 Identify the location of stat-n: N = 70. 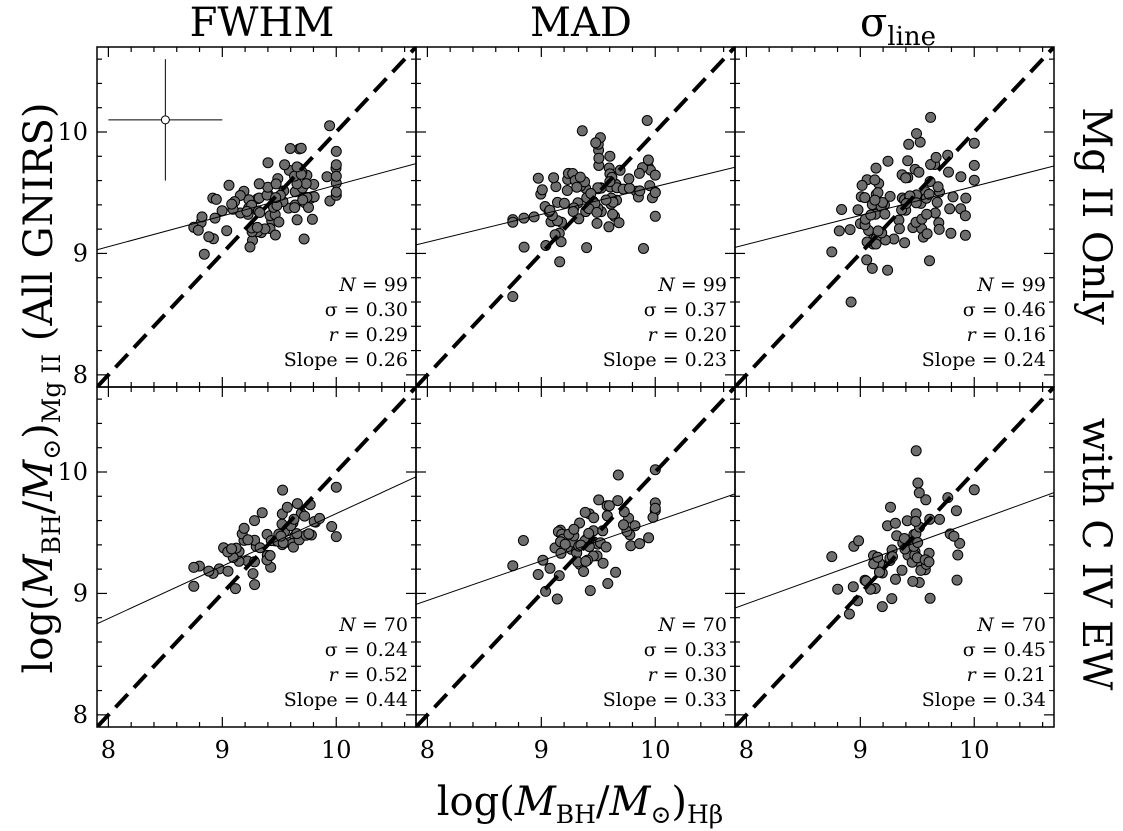
(692, 625).